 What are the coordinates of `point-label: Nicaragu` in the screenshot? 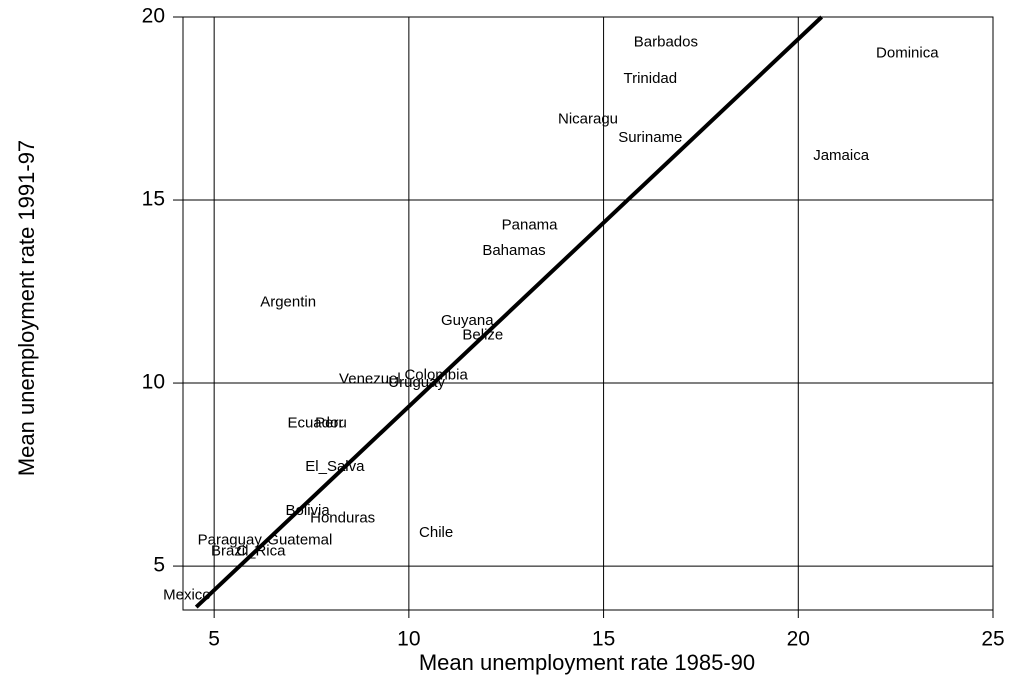 It's located at (588, 118).